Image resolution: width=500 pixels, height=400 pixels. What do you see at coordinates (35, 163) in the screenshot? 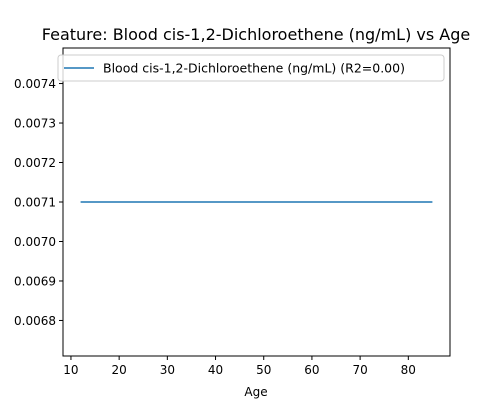
I see `y-tick-label: 0.0072` at bounding box center [35, 163].